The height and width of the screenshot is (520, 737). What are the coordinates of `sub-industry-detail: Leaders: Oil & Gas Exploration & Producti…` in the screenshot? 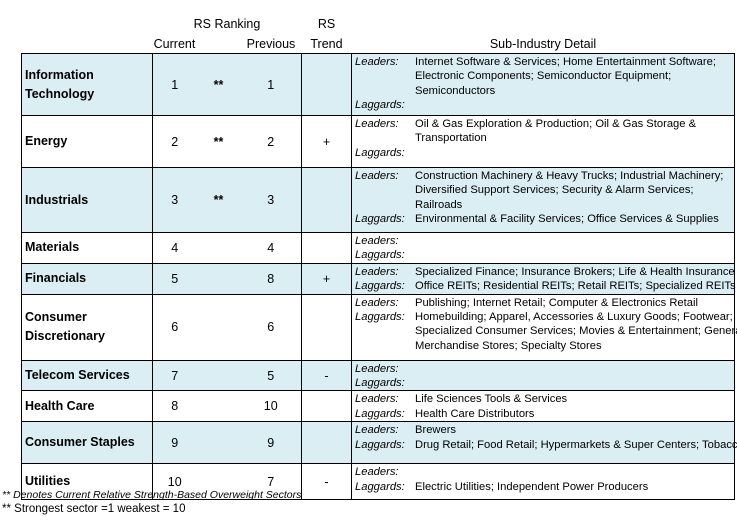 It's located at (543, 141).